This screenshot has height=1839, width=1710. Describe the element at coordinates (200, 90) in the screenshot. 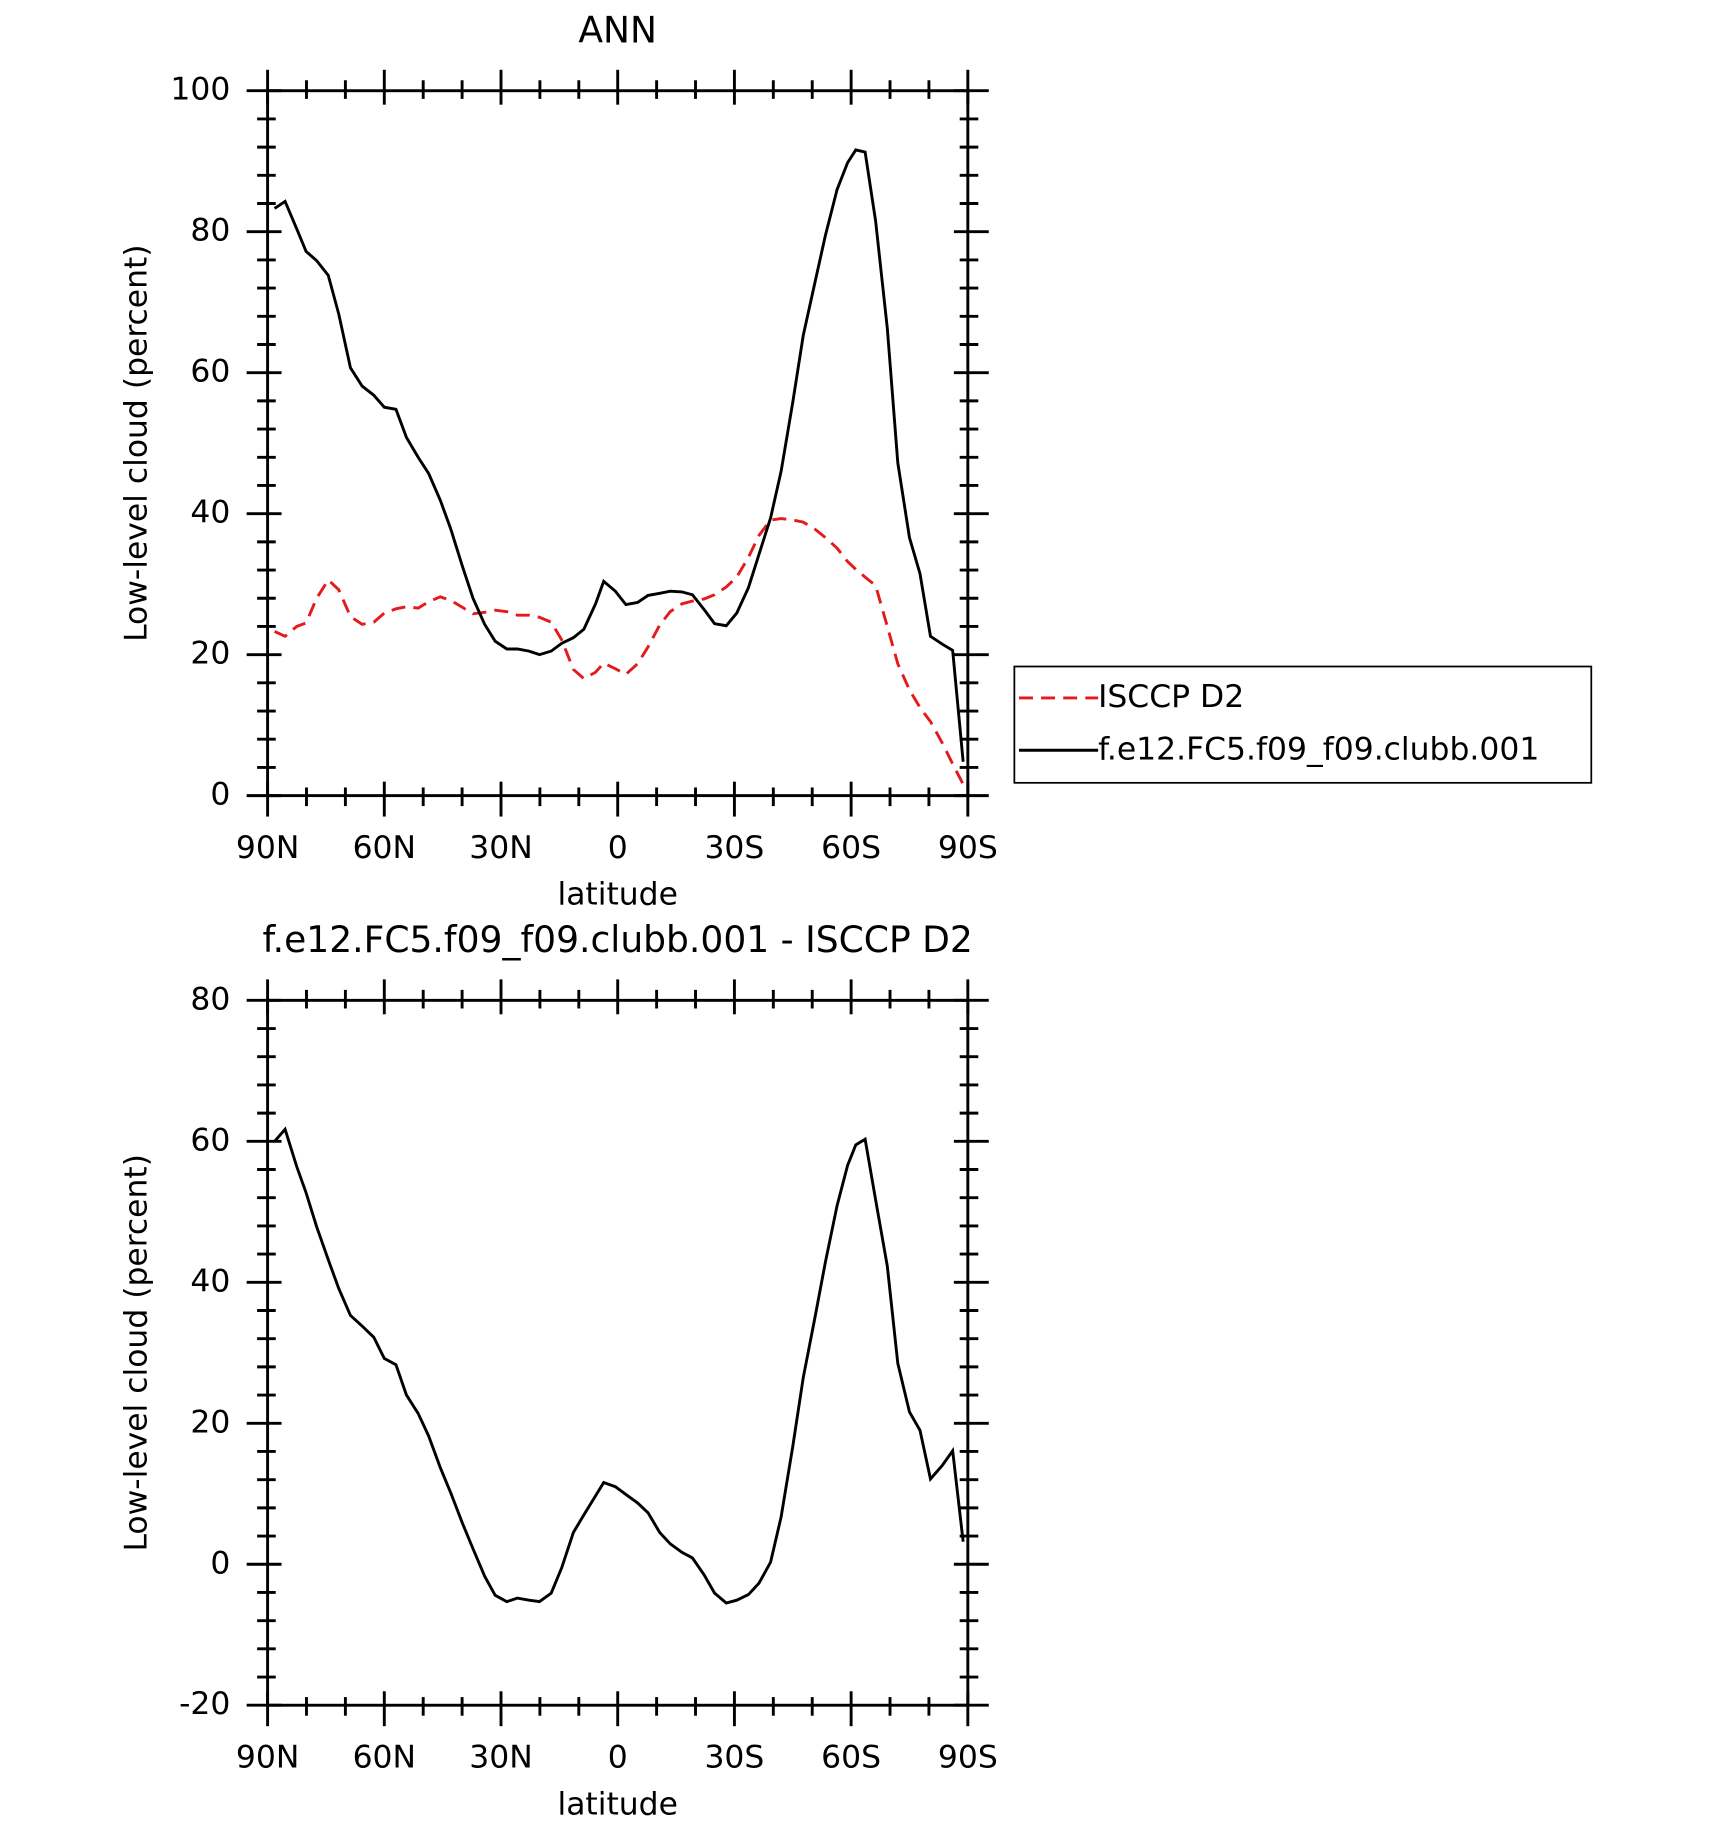

I see `y-tick-label: 100` at that location.